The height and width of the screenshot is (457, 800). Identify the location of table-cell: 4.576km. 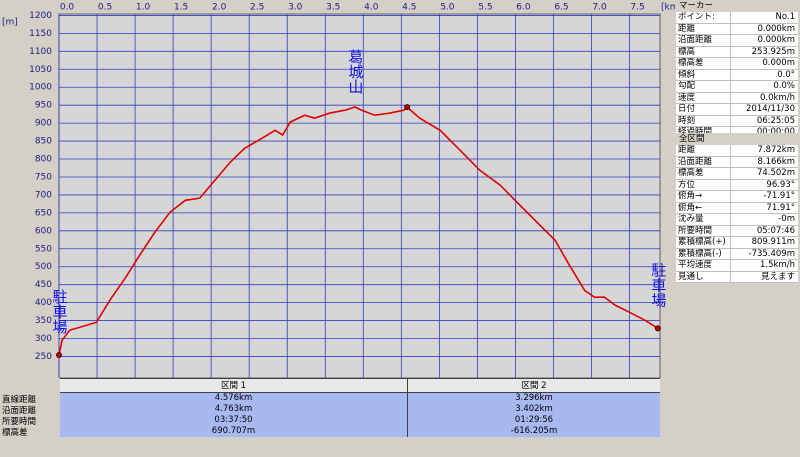
(234, 398).